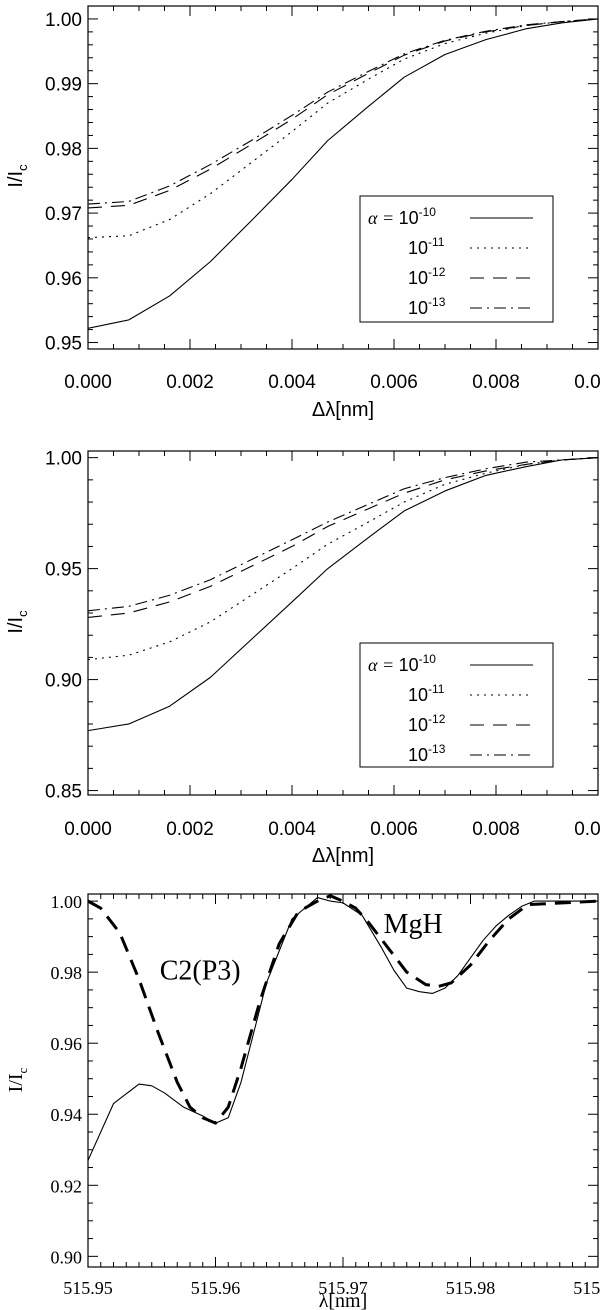 The height and width of the screenshot is (1310, 600). Describe the element at coordinates (88, 1288) in the screenshot. I see `x-tick-label: 515.95` at that location.